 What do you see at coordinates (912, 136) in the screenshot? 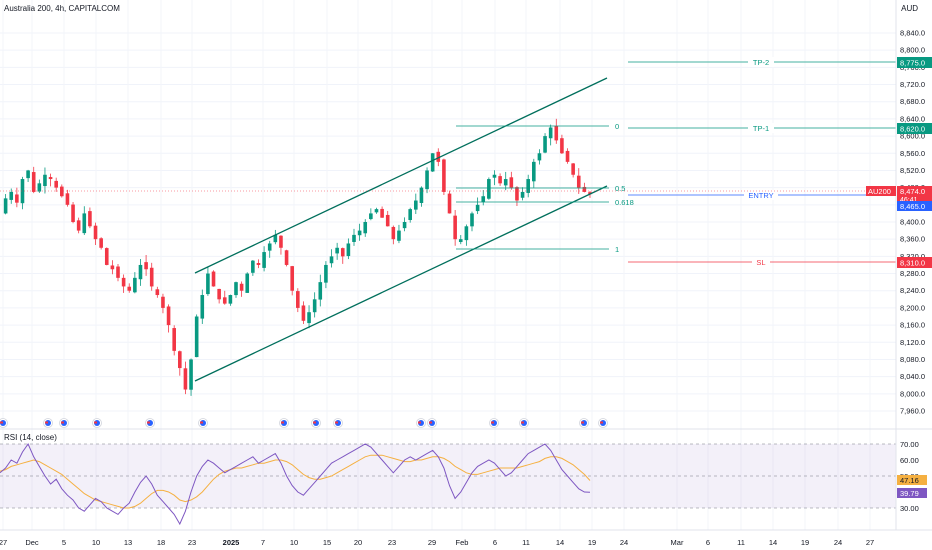
I see `price-tick-label: 8,600.0` at bounding box center [912, 136].